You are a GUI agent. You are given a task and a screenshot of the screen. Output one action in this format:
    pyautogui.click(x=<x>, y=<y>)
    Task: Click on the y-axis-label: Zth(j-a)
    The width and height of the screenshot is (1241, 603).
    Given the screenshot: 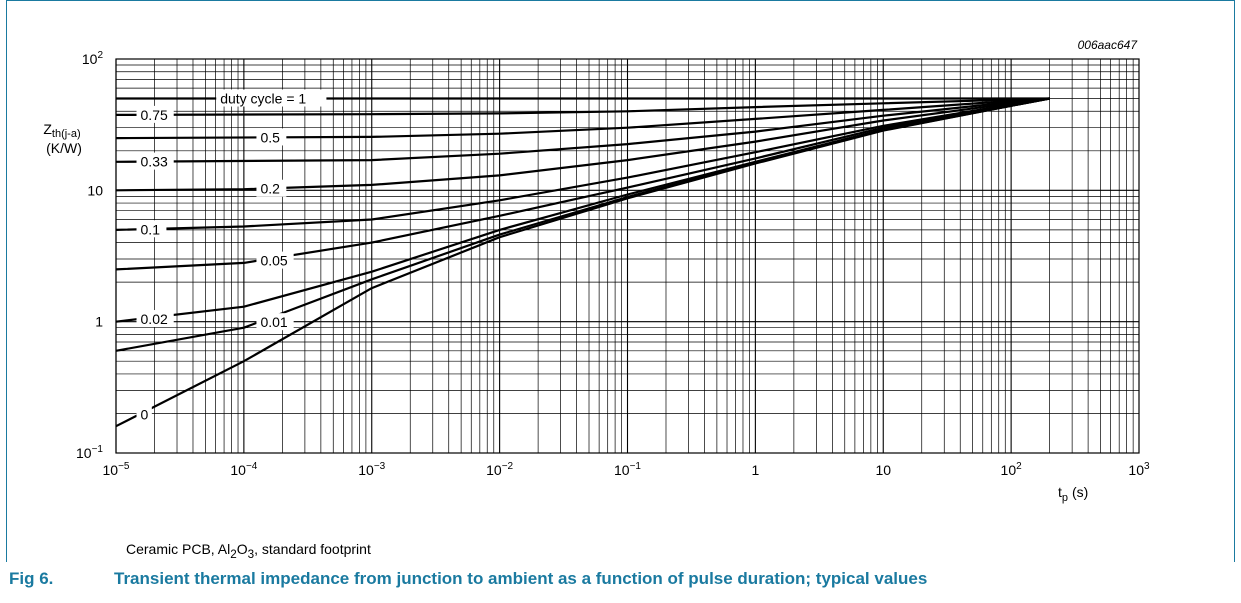 What is the action you would take?
    pyautogui.click(x=61, y=130)
    